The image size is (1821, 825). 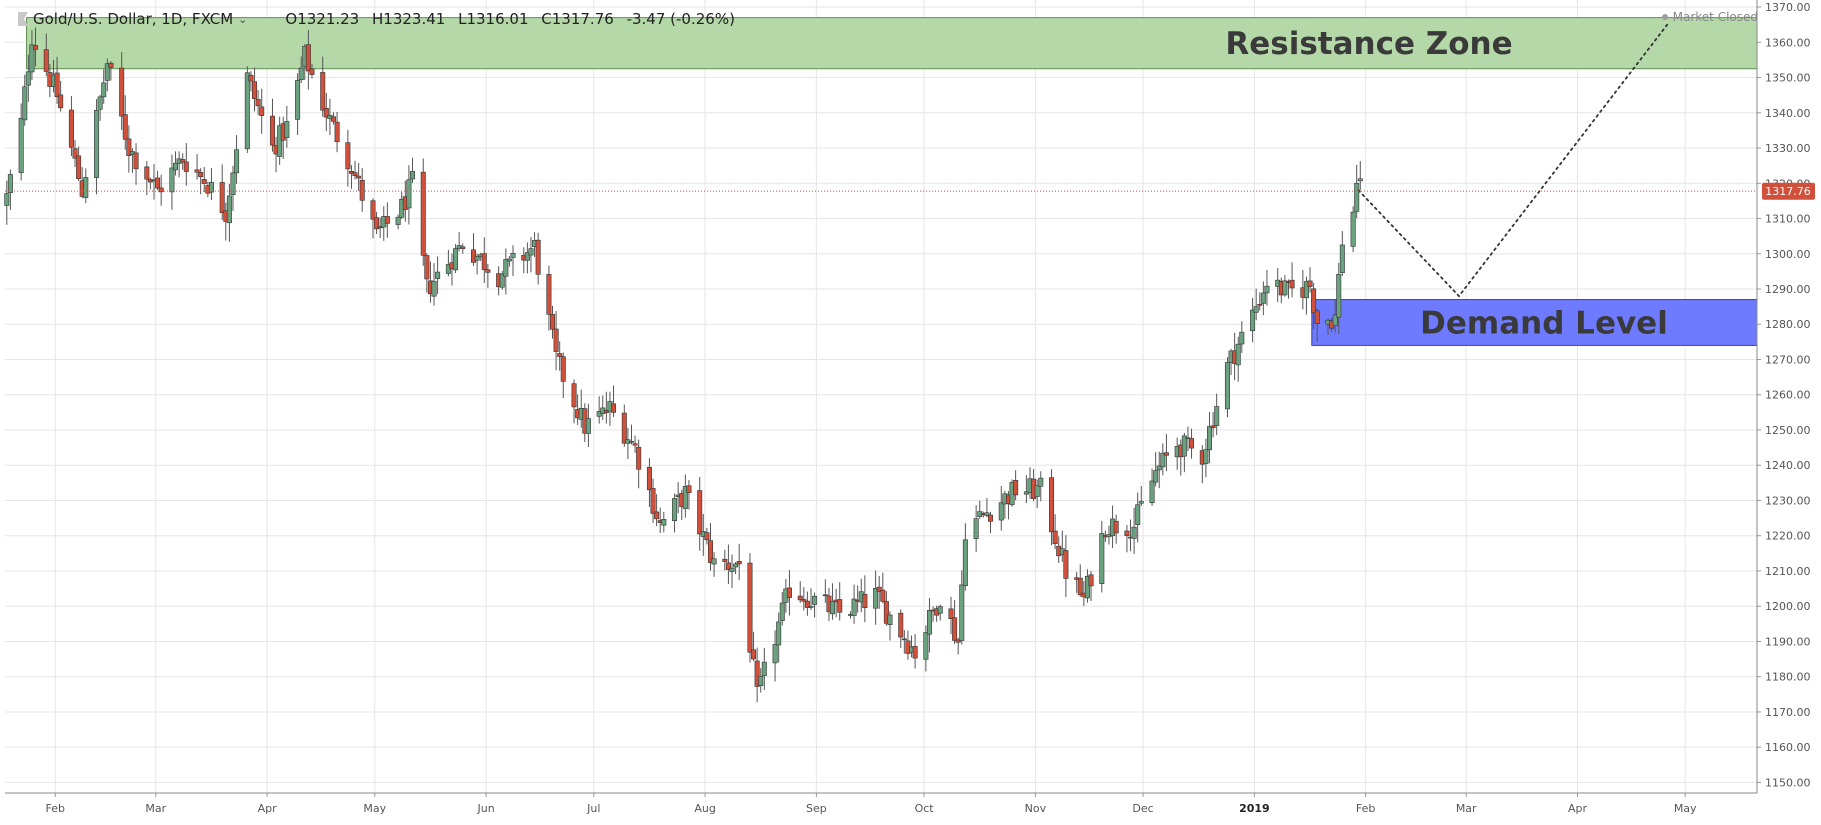 I want to click on y-tick-label: 1180.00, so click(x=1788, y=677).